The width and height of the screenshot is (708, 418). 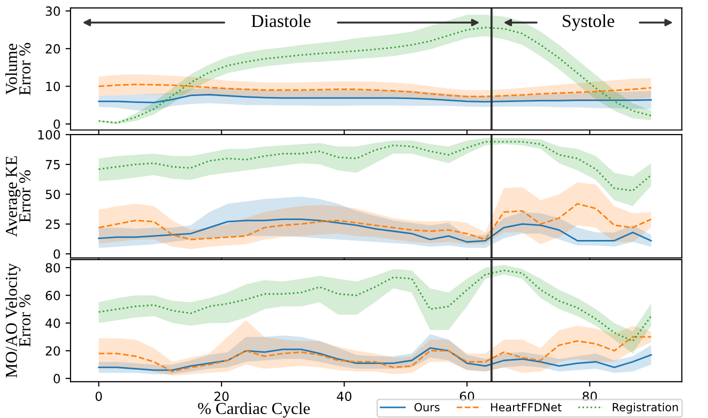 What do you see at coordinates (221, 397) in the screenshot?
I see `x-tick-label: 20` at bounding box center [221, 397].